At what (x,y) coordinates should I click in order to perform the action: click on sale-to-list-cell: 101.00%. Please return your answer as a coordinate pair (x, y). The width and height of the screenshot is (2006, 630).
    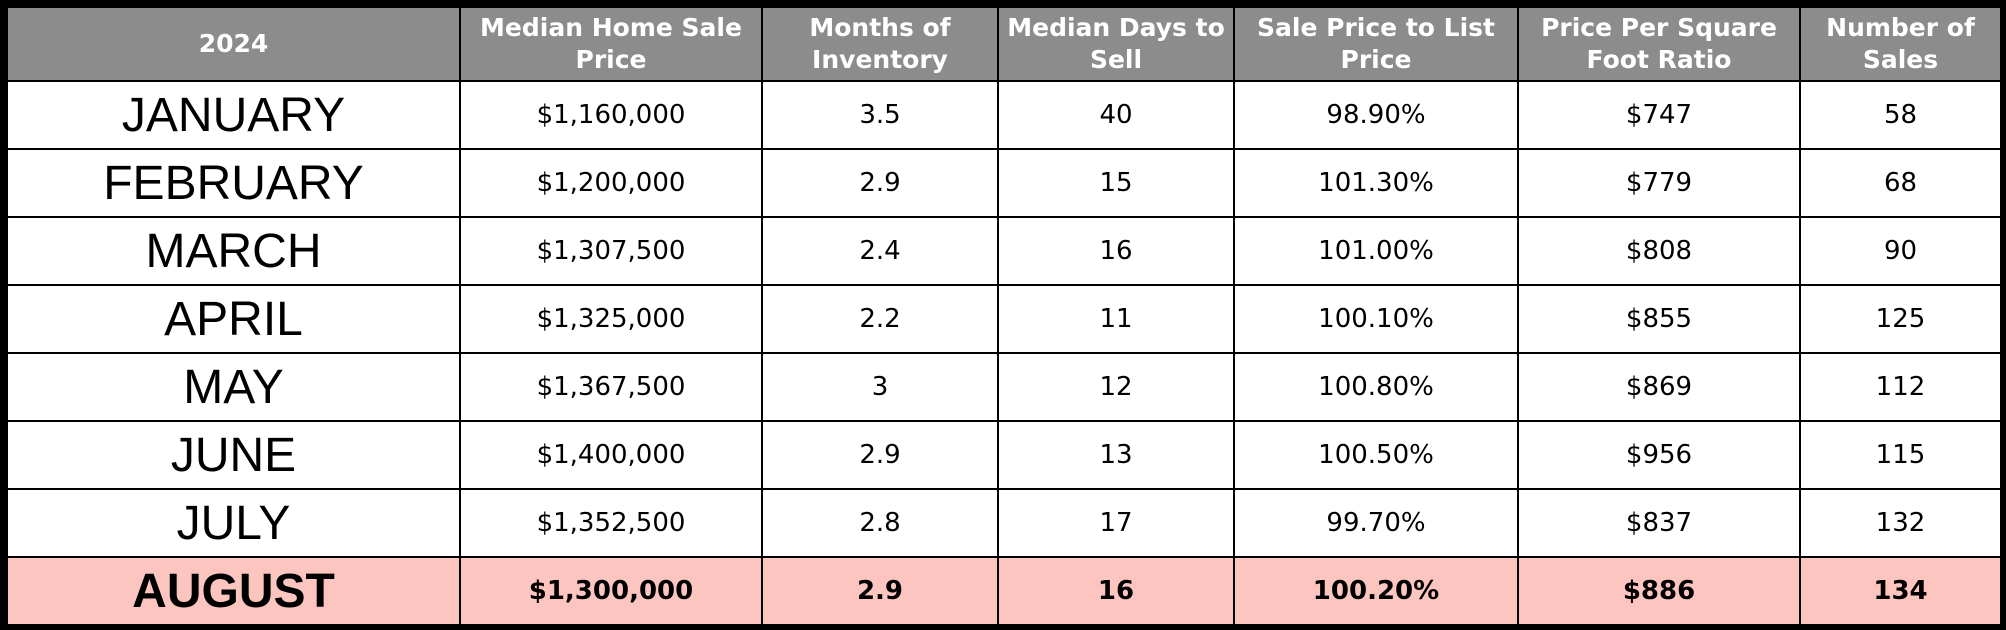
    Looking at the image, I should click on (1376, 251).